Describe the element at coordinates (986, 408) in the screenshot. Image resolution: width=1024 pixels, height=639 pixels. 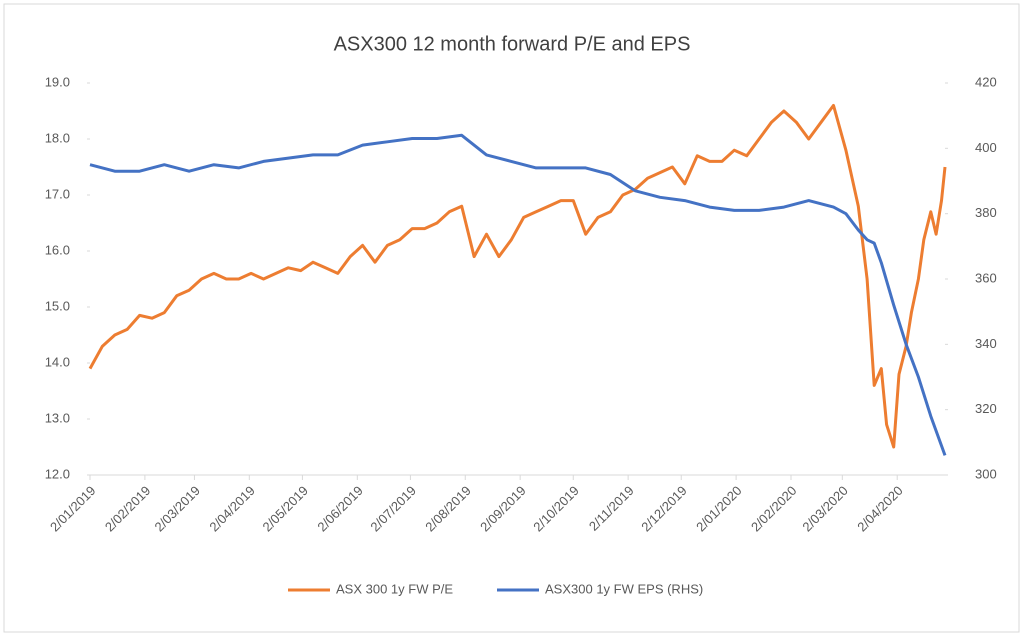
I see `y2-tick-label: 320` at that location.